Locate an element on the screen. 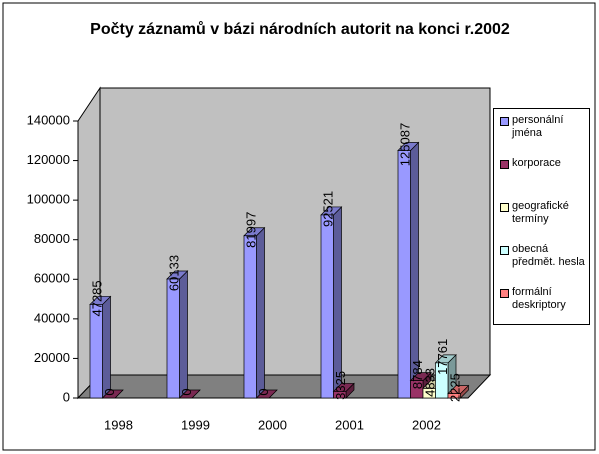  value-label: 17761 is located at coordinates (442, 357).